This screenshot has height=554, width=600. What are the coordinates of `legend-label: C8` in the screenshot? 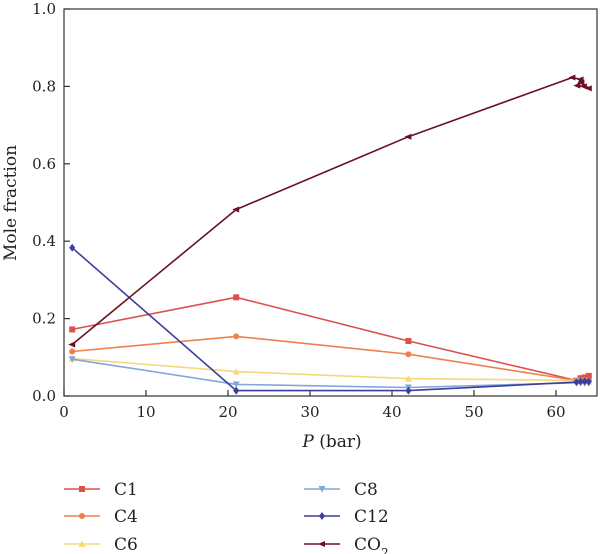 It's located at (366, 490).